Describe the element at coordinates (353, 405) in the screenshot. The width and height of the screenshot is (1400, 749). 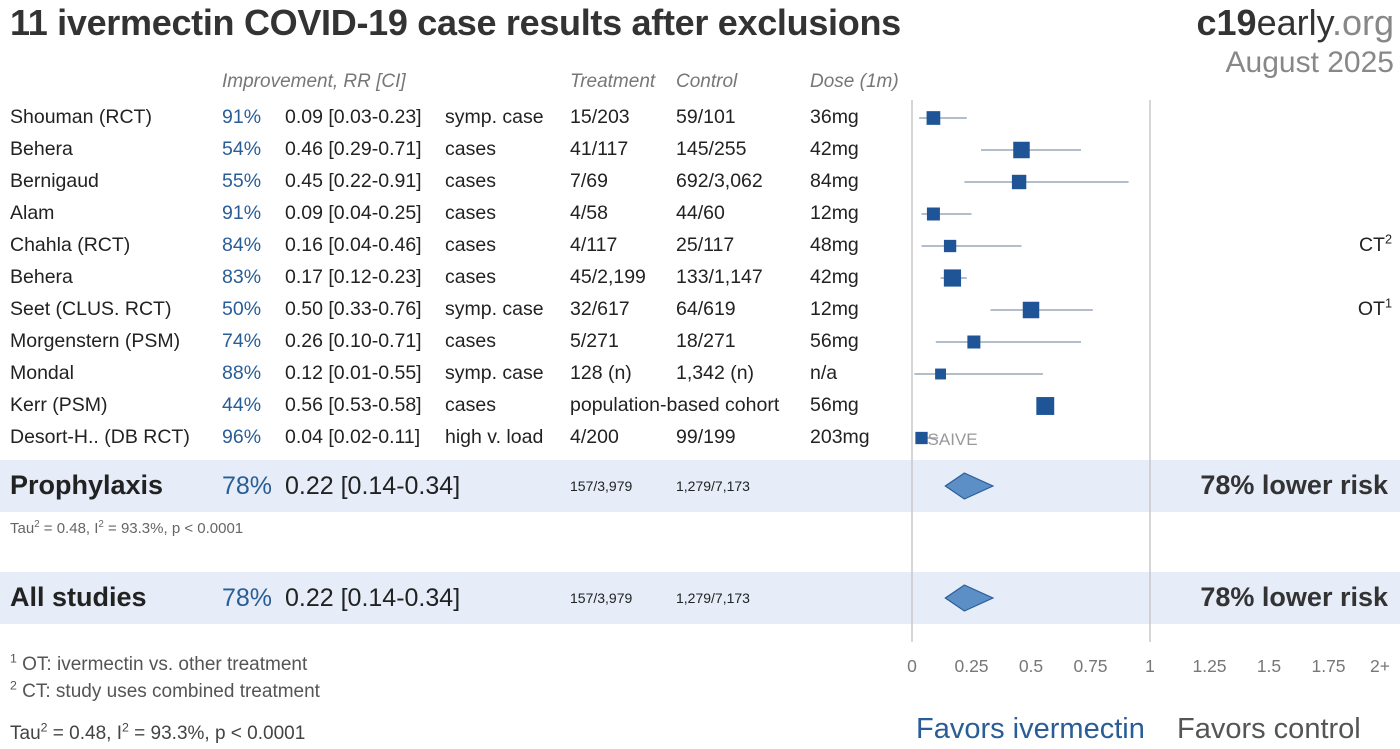
I see `study-rr: 0.56 [0.53-0.58]` at that location.